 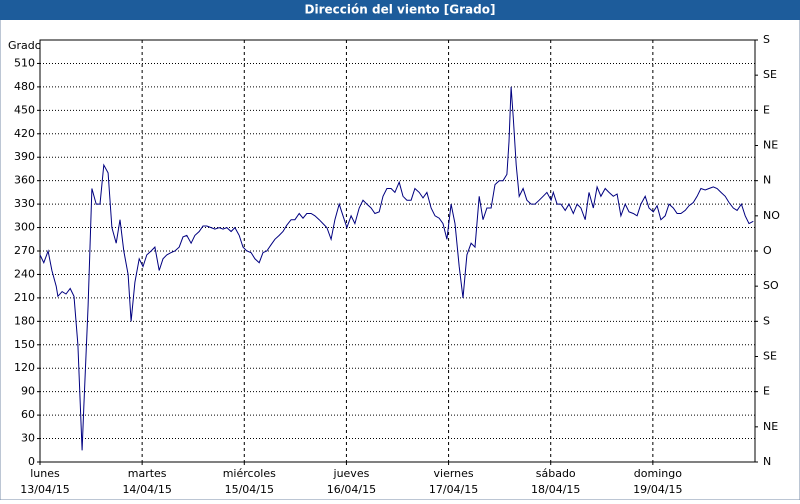 I want to click on y2-tick-label: O, so click(x=767, y=250).